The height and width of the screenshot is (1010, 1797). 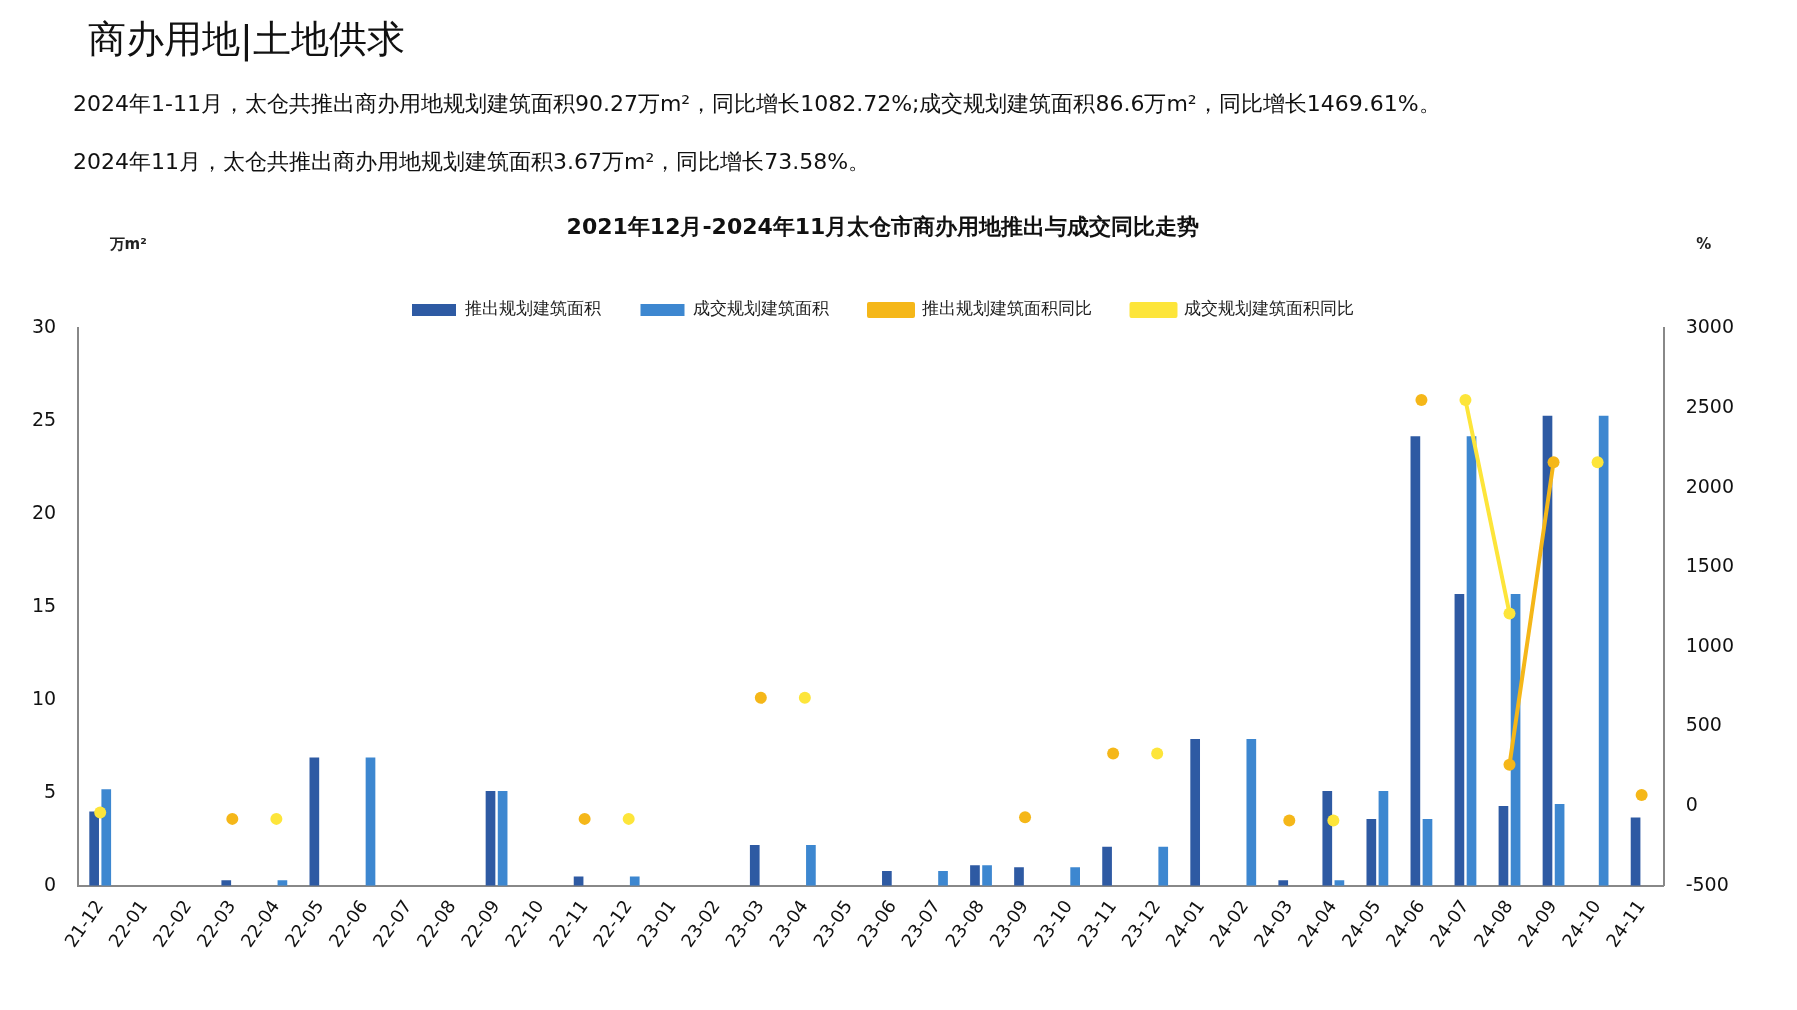 I want to click on y2-tick-label: 500, so click(x=1703, y=724).